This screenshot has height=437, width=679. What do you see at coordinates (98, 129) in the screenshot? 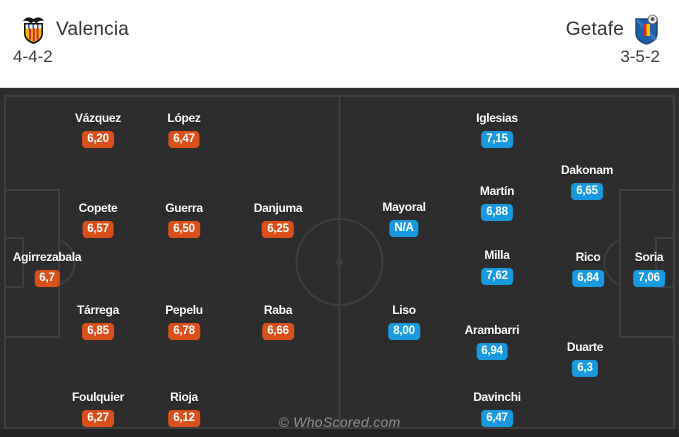
I see `player: Vázquez 6,20` at bounding box center [98, 129].